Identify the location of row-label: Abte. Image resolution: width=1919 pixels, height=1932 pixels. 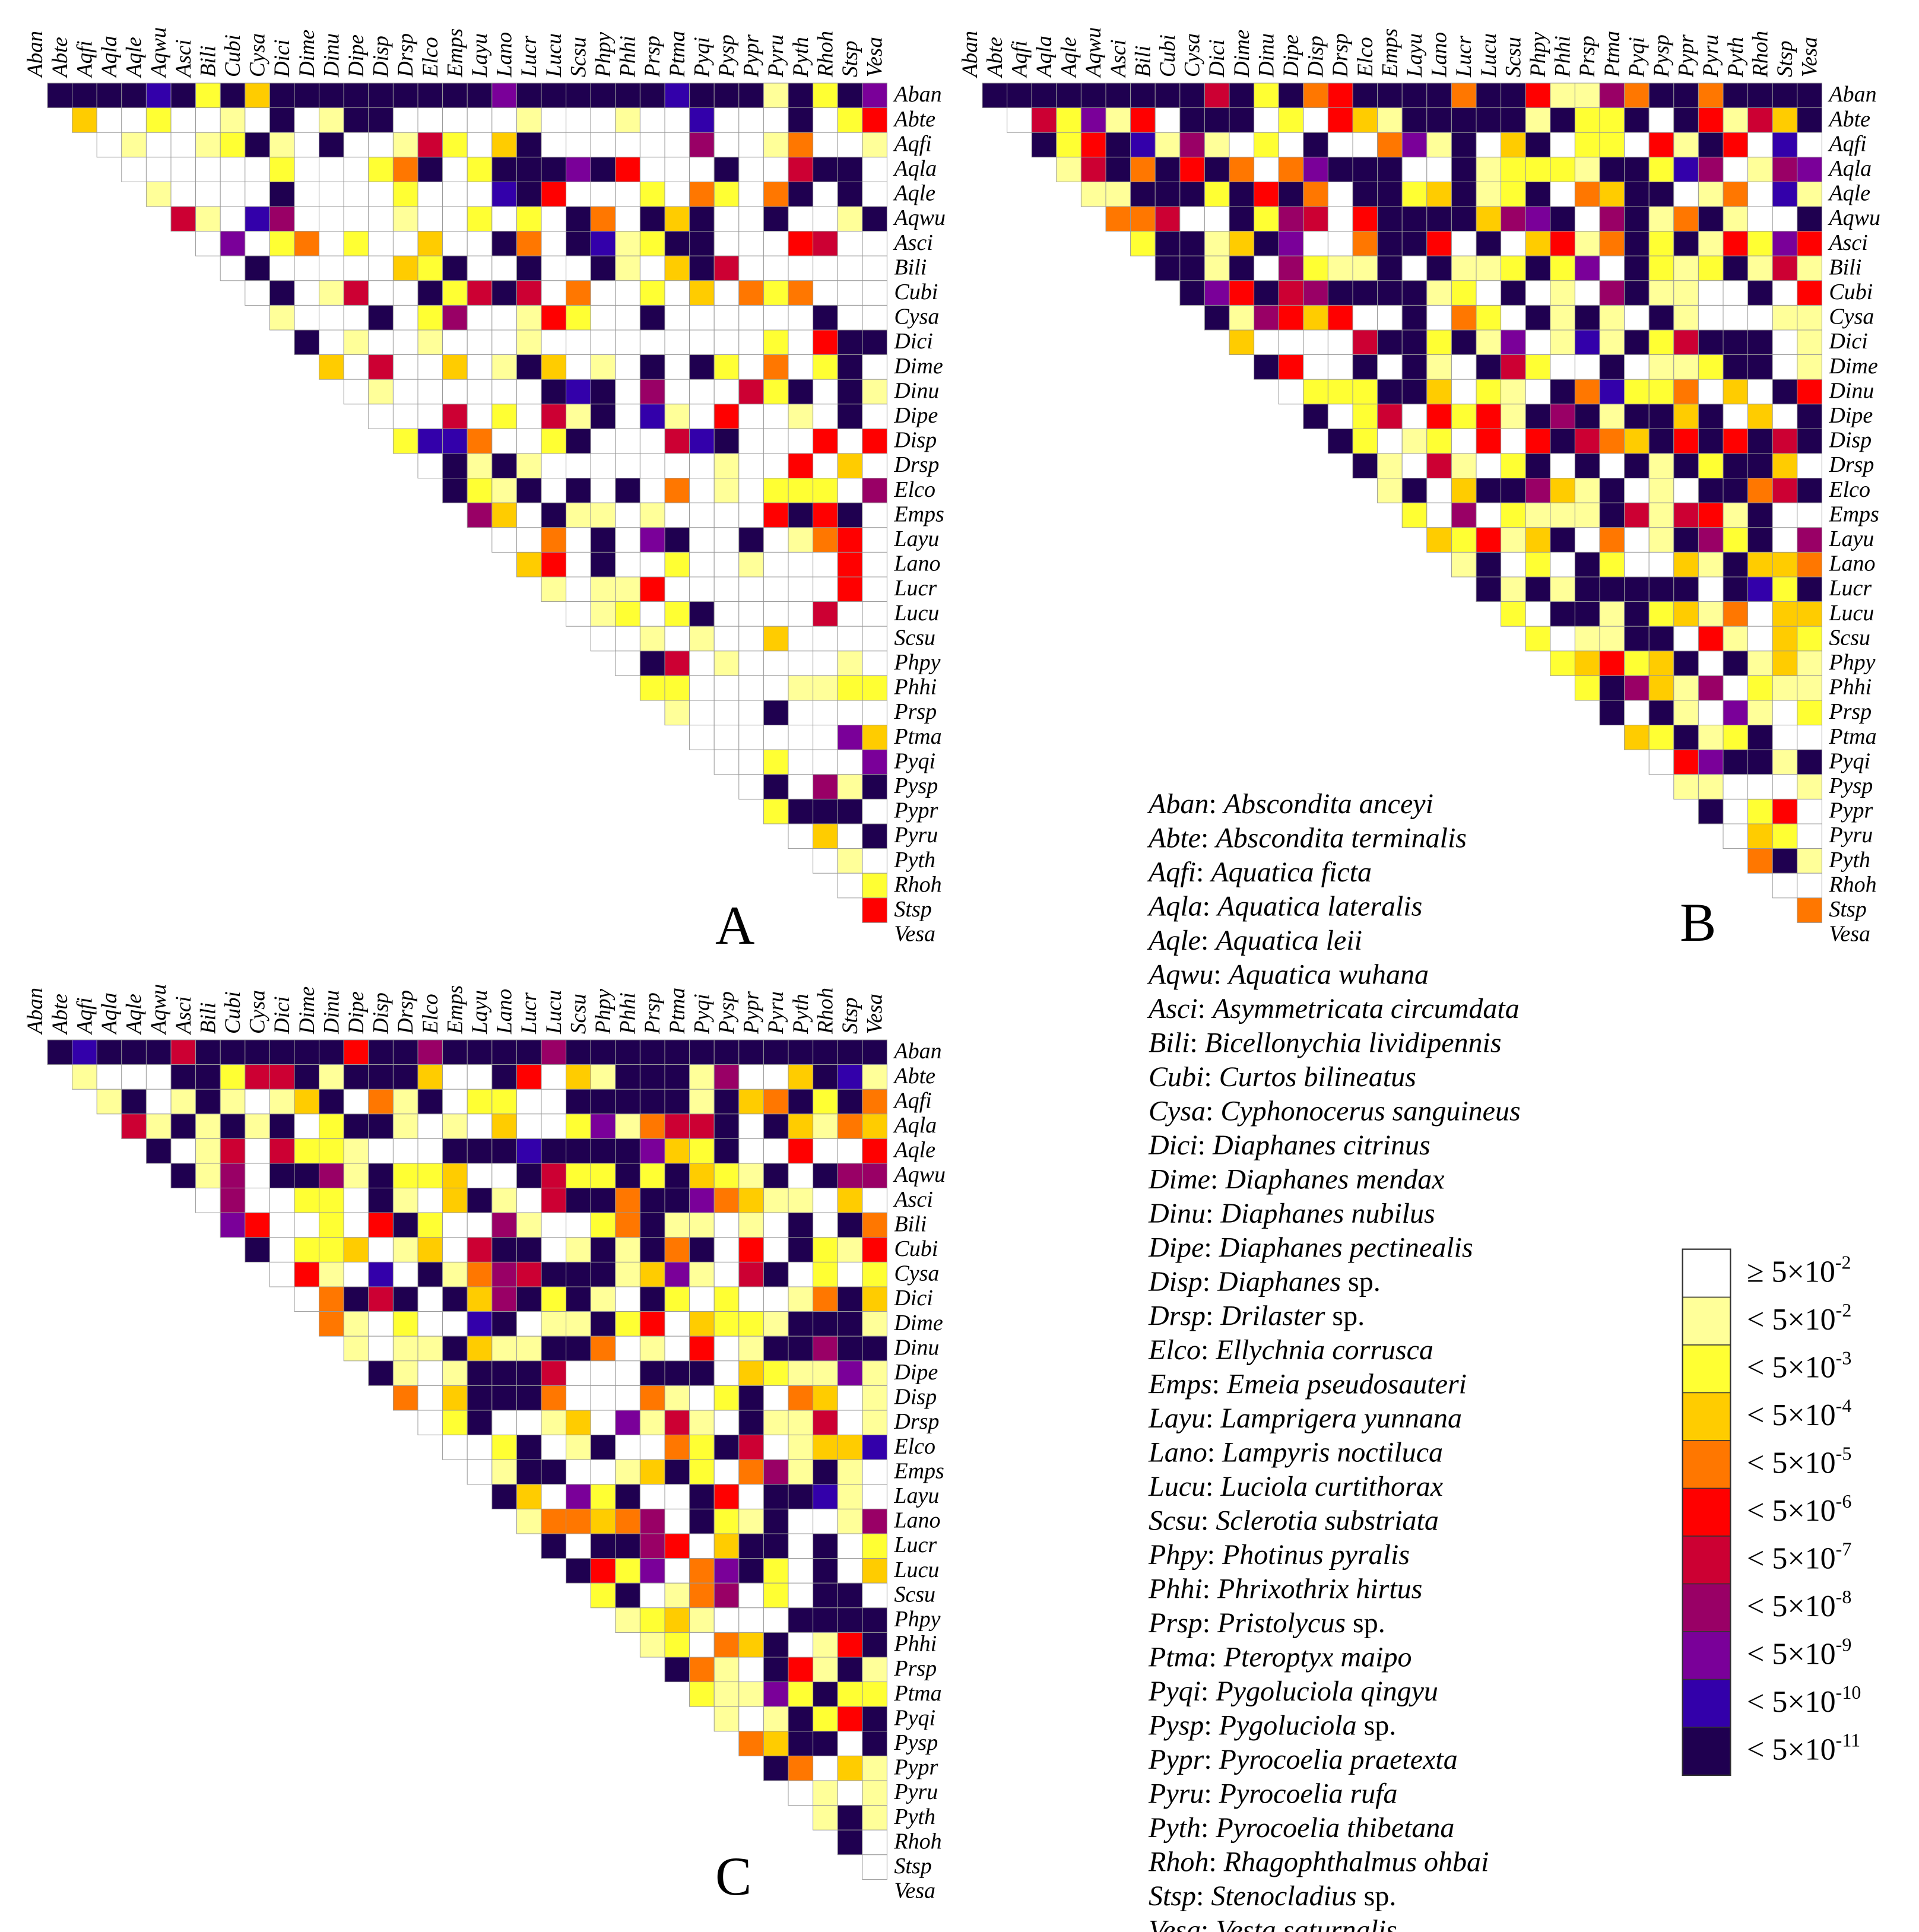
(913, 119).